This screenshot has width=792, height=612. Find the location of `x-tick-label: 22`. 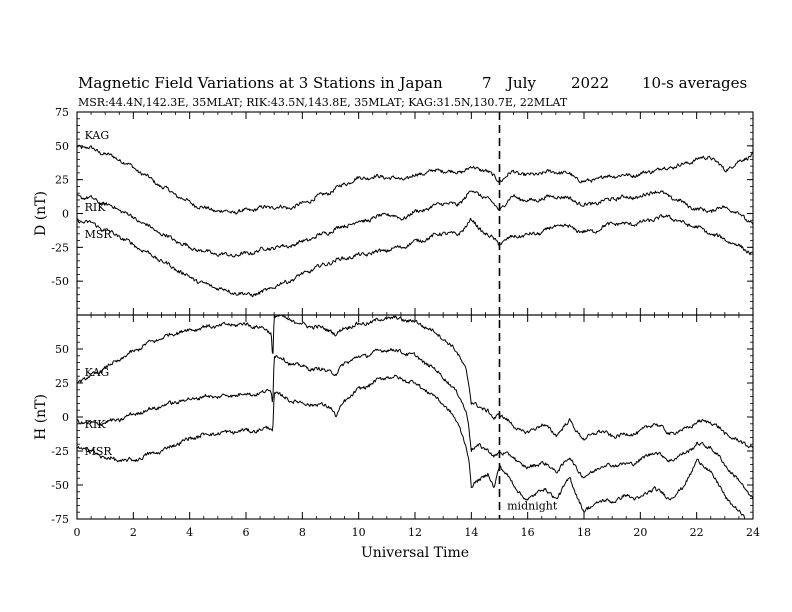

x-tick-label: 22 is located at coordinates (697, 532).